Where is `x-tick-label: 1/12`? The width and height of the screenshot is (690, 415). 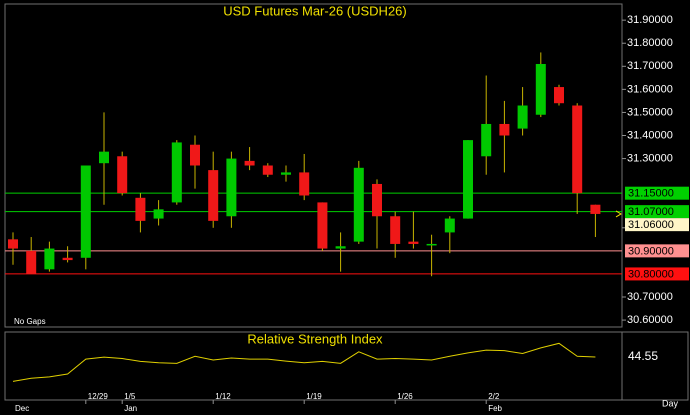 x-tick-label: 1/12 is located at coordinates (223, 396).